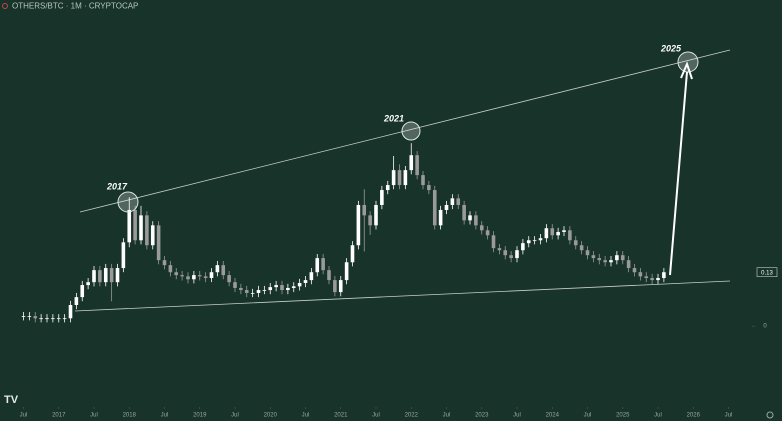 The image size is (782, 421). What do you see at coordinates (393, 118) in the screenshot?
I see `annotation-label: 2021` at bounding box center [393, 118].